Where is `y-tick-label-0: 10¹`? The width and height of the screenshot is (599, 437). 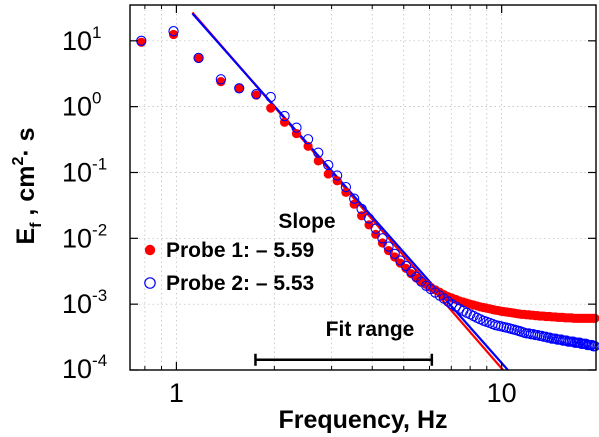
y-tick-label-0: 10¹ is located at coordinates (82, 39).